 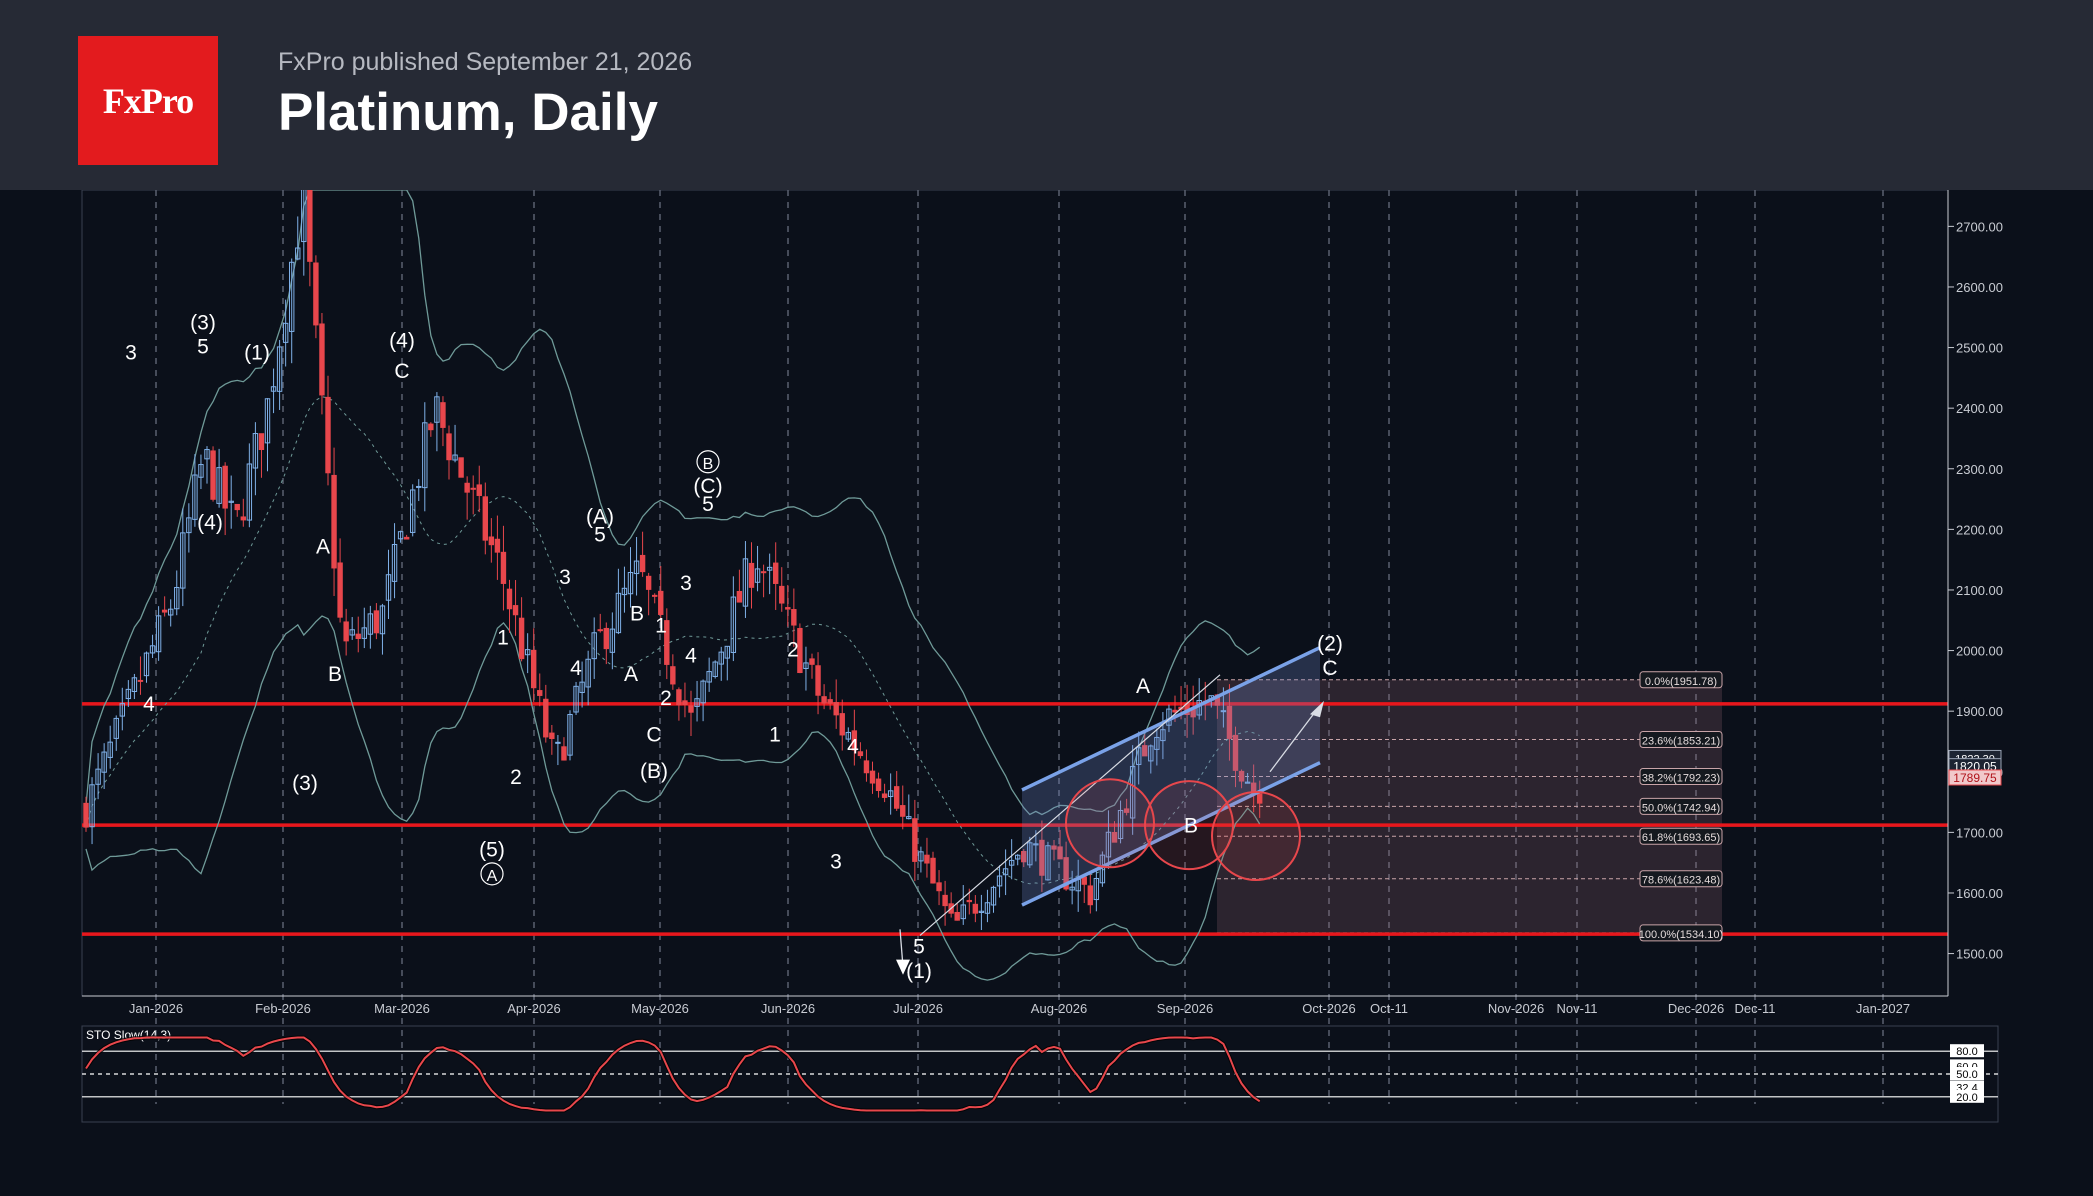 I want to click on fibonacci-label: 61.8%(1693.65), so click(x=1681, y=838).